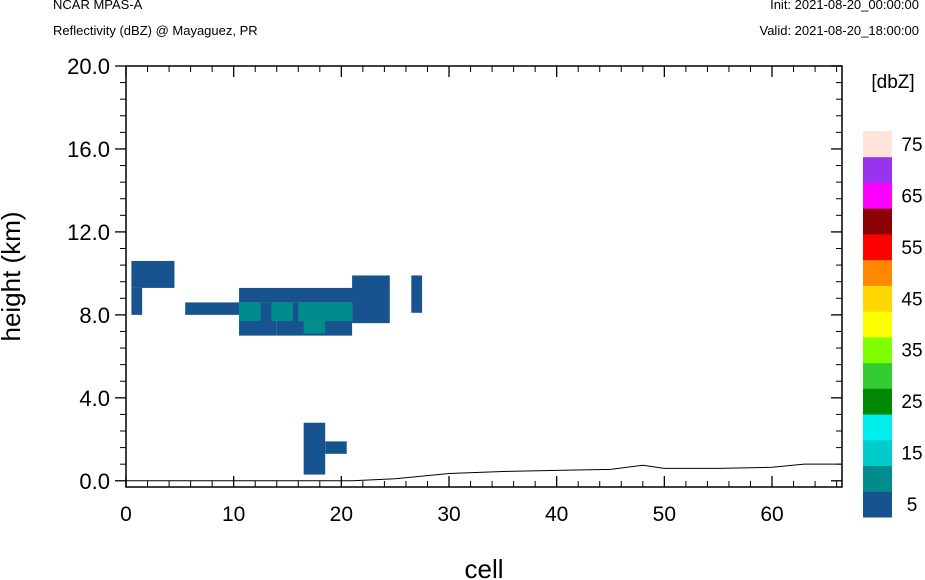 This screenshot has width=925, height=580. I want to click on colorbar-tick-label: 75, so click(911, 145).